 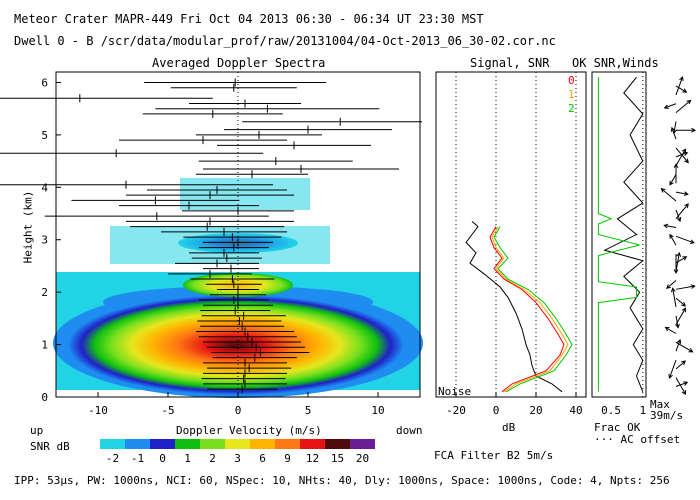 What do you see at coordinates (409, 430) in the screenshot?
I see `down-note: down` at bounding box center [409, 430].